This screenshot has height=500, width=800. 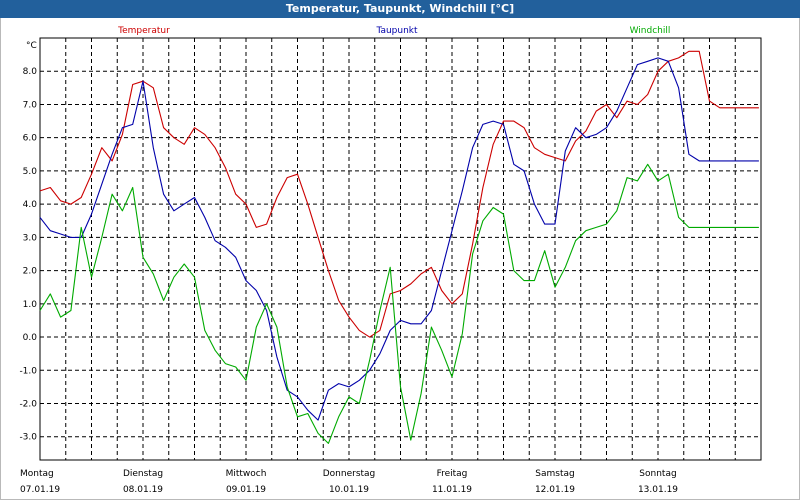 What do you see at coordinates (30, 272) in the screenshot?
I see `y-tick-label: 2.0` at bounding box center [30, 272].